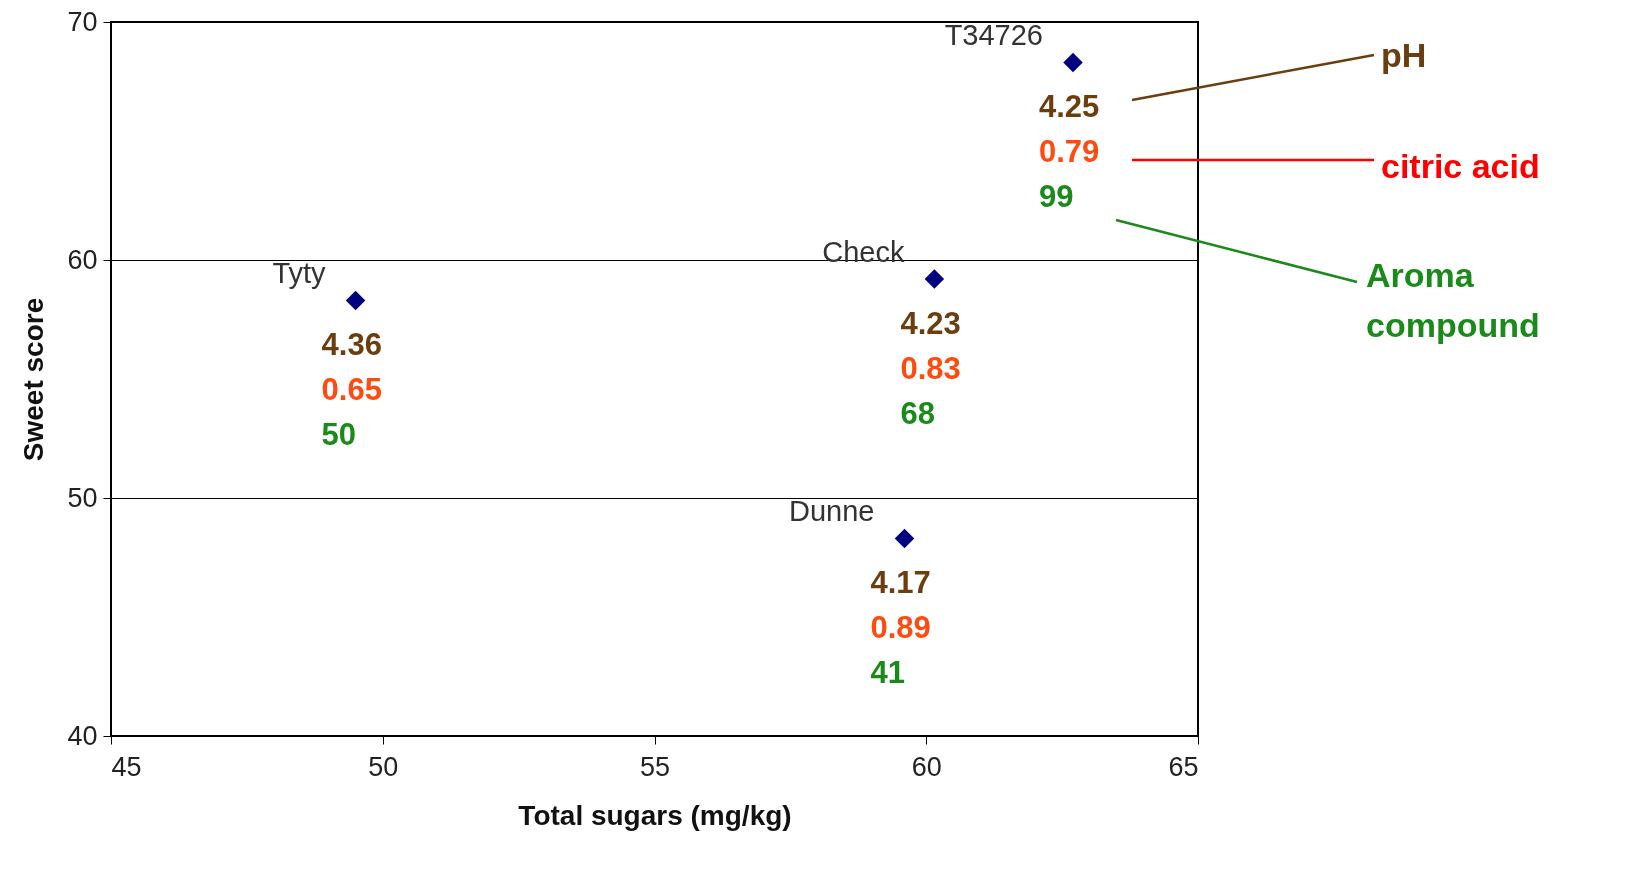 The width and height of the screenshot is (1645, 869). What do you see at coordinates (299, 273) in the screenshot?
I see `series-label: Tyty` at bounding box center [299, 273].